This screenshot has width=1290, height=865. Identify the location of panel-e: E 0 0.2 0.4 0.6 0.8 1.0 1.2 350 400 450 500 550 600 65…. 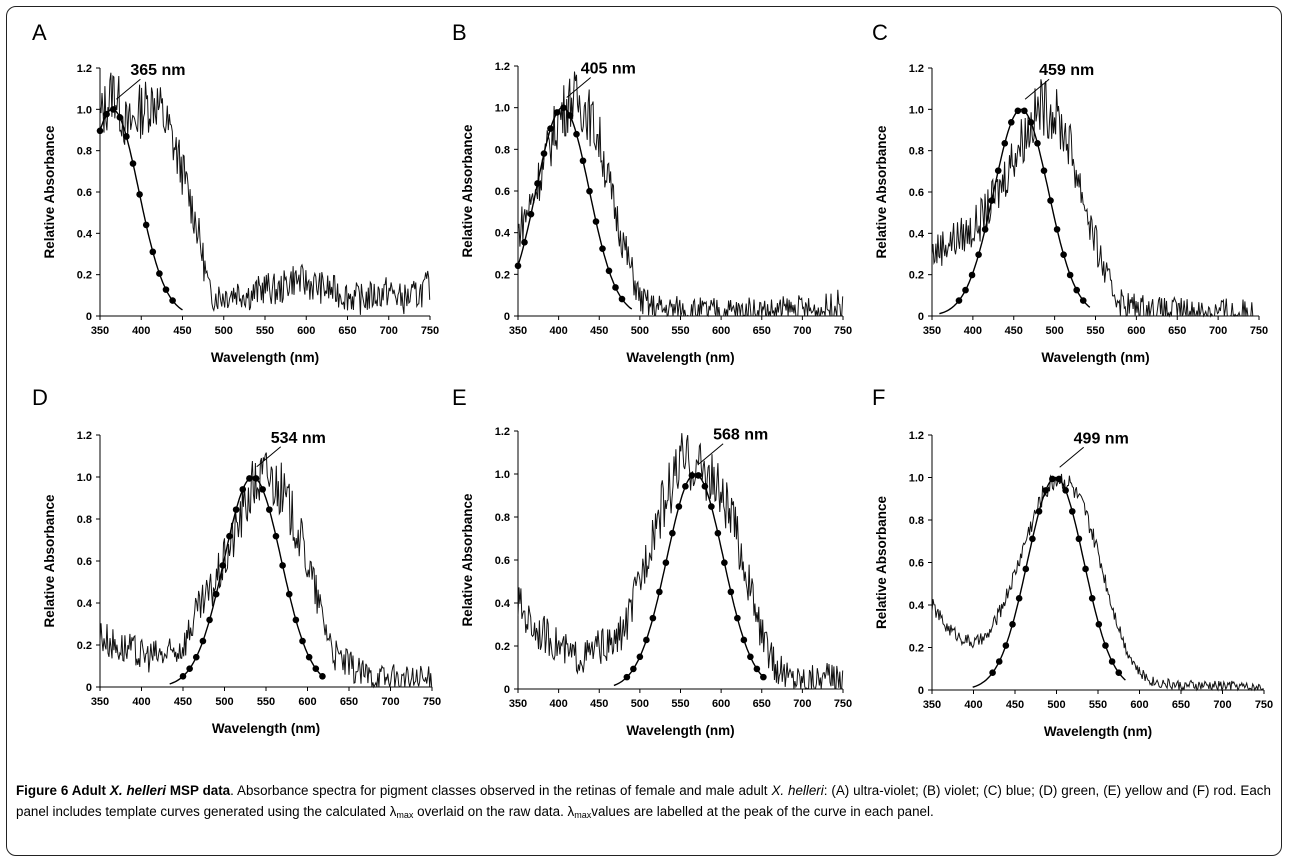
(656, 567).